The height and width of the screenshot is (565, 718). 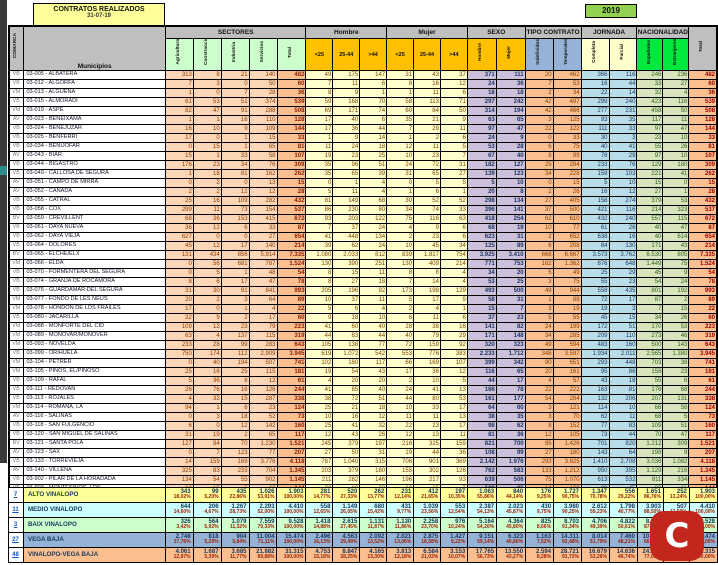 What do you see at coordinates (676, 264) in the screenshot?
I see `cell-extranjeros: 75` at bounding box center [676, 264].